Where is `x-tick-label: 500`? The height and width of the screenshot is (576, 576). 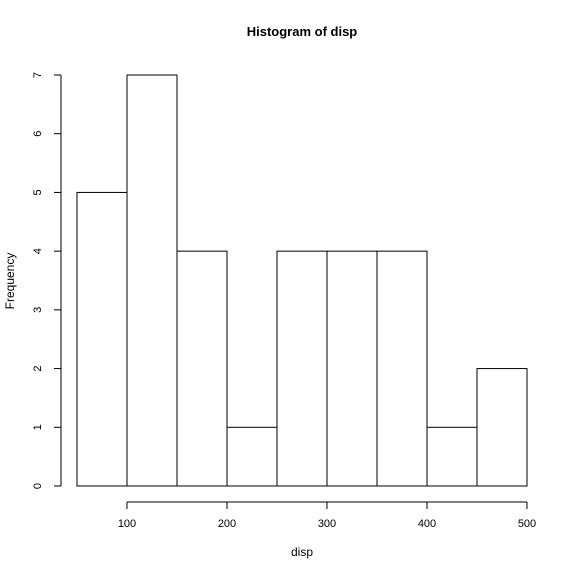
x-tick-label: 500 is located at coordinates (527, 524).